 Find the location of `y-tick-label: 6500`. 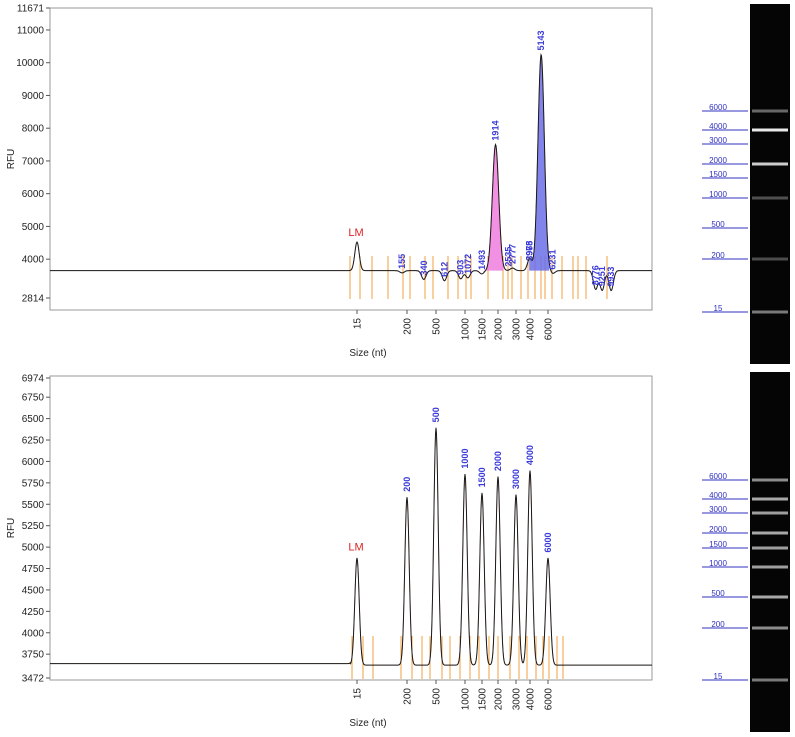

y-tick-label: 6500 is located at coordinates (33, 419).